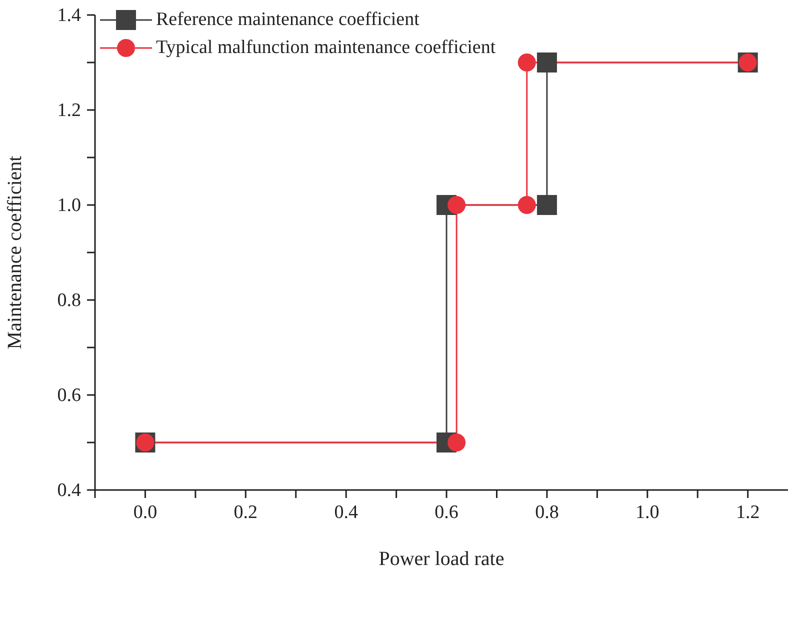 This screenshot has height=635, width=793. Describe the element at coordinates (69, 205) in the screenshot. I see `y-tick-label: 1.0` at that location.